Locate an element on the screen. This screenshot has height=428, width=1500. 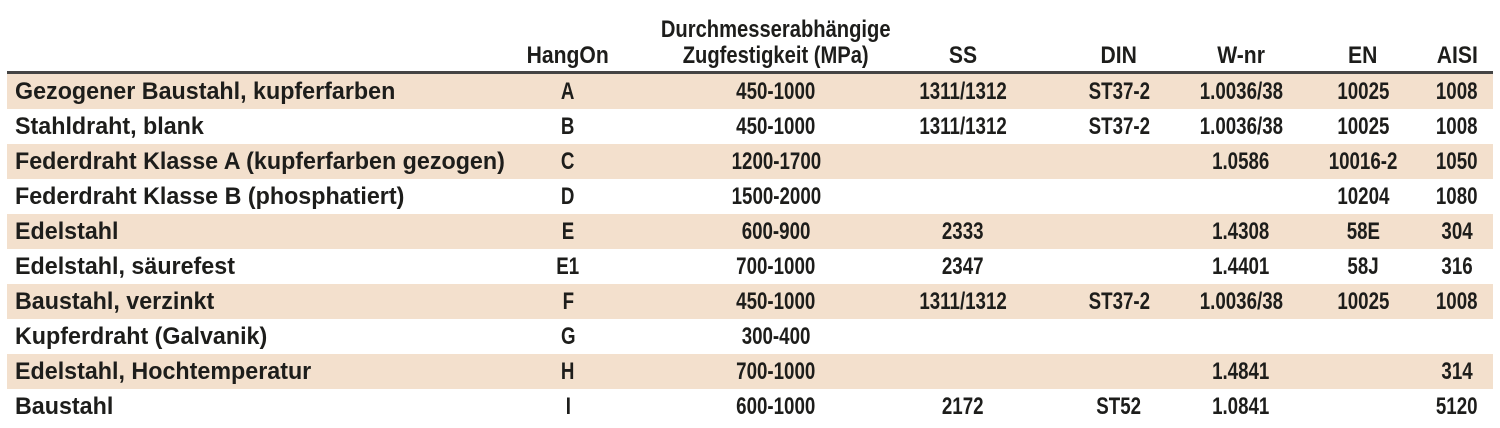
ss-cell: 2333 is located at coordinates (963, 231).